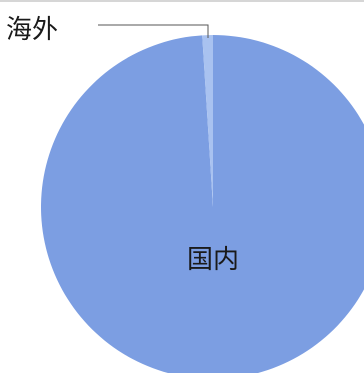  What do you see at coordinates (213, 260) in the screenshot?
I see `slice-label-domestic: 国内` at bounding box center [213, 260].